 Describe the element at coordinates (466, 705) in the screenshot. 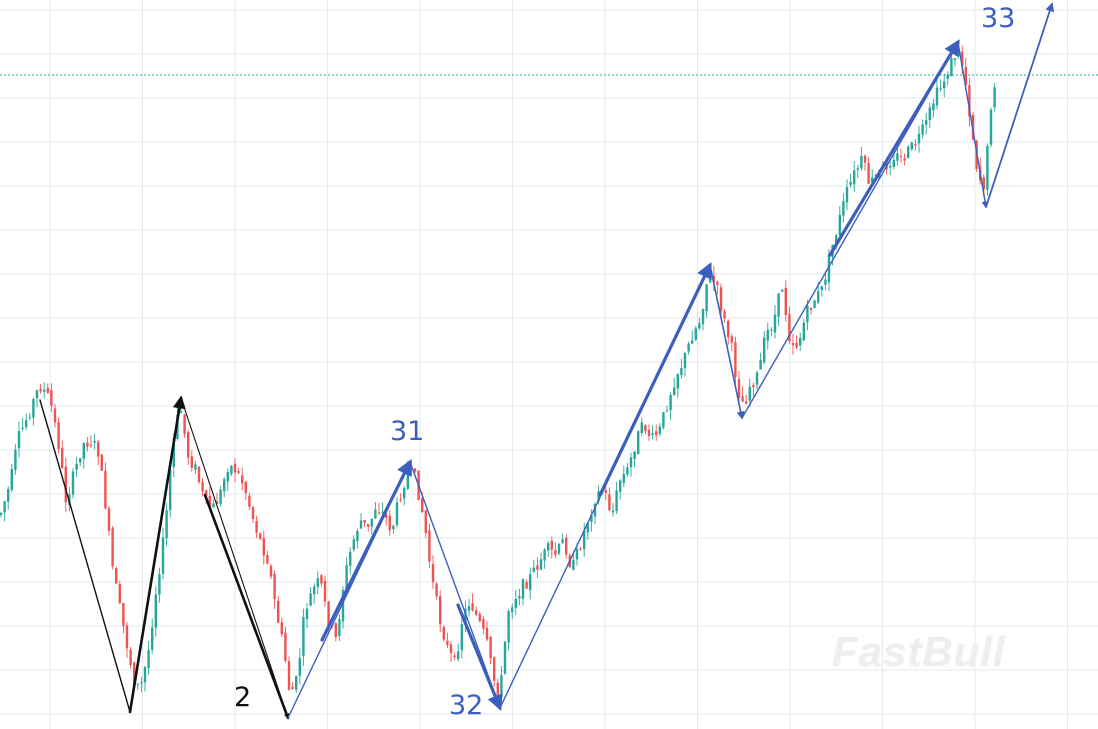

I see `wave-label-32: 32` at that location.